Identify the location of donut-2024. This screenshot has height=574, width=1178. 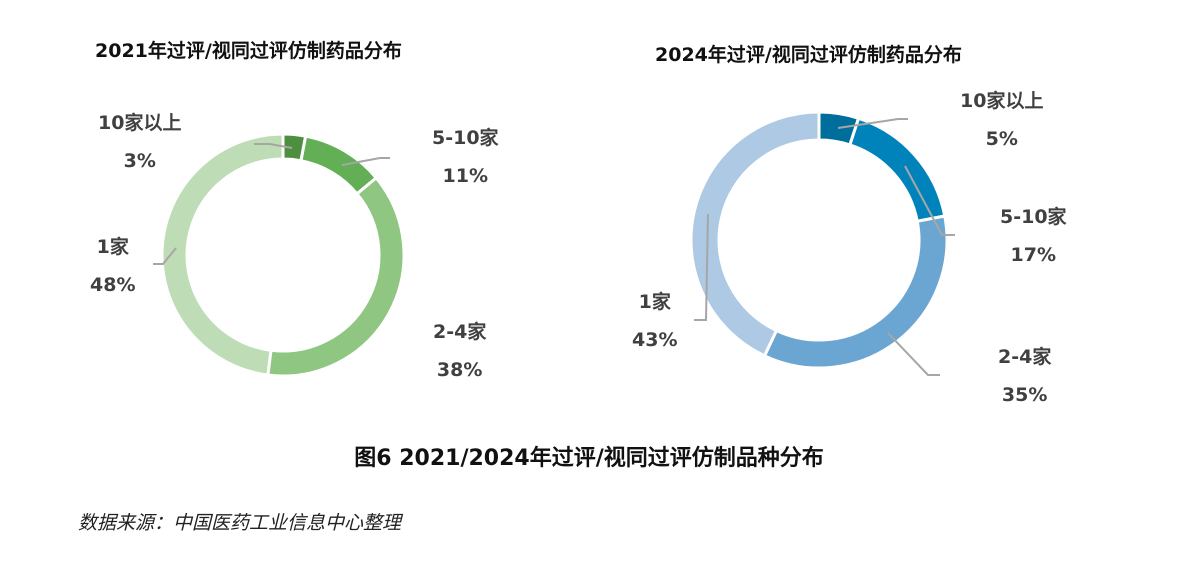
(819, 240).